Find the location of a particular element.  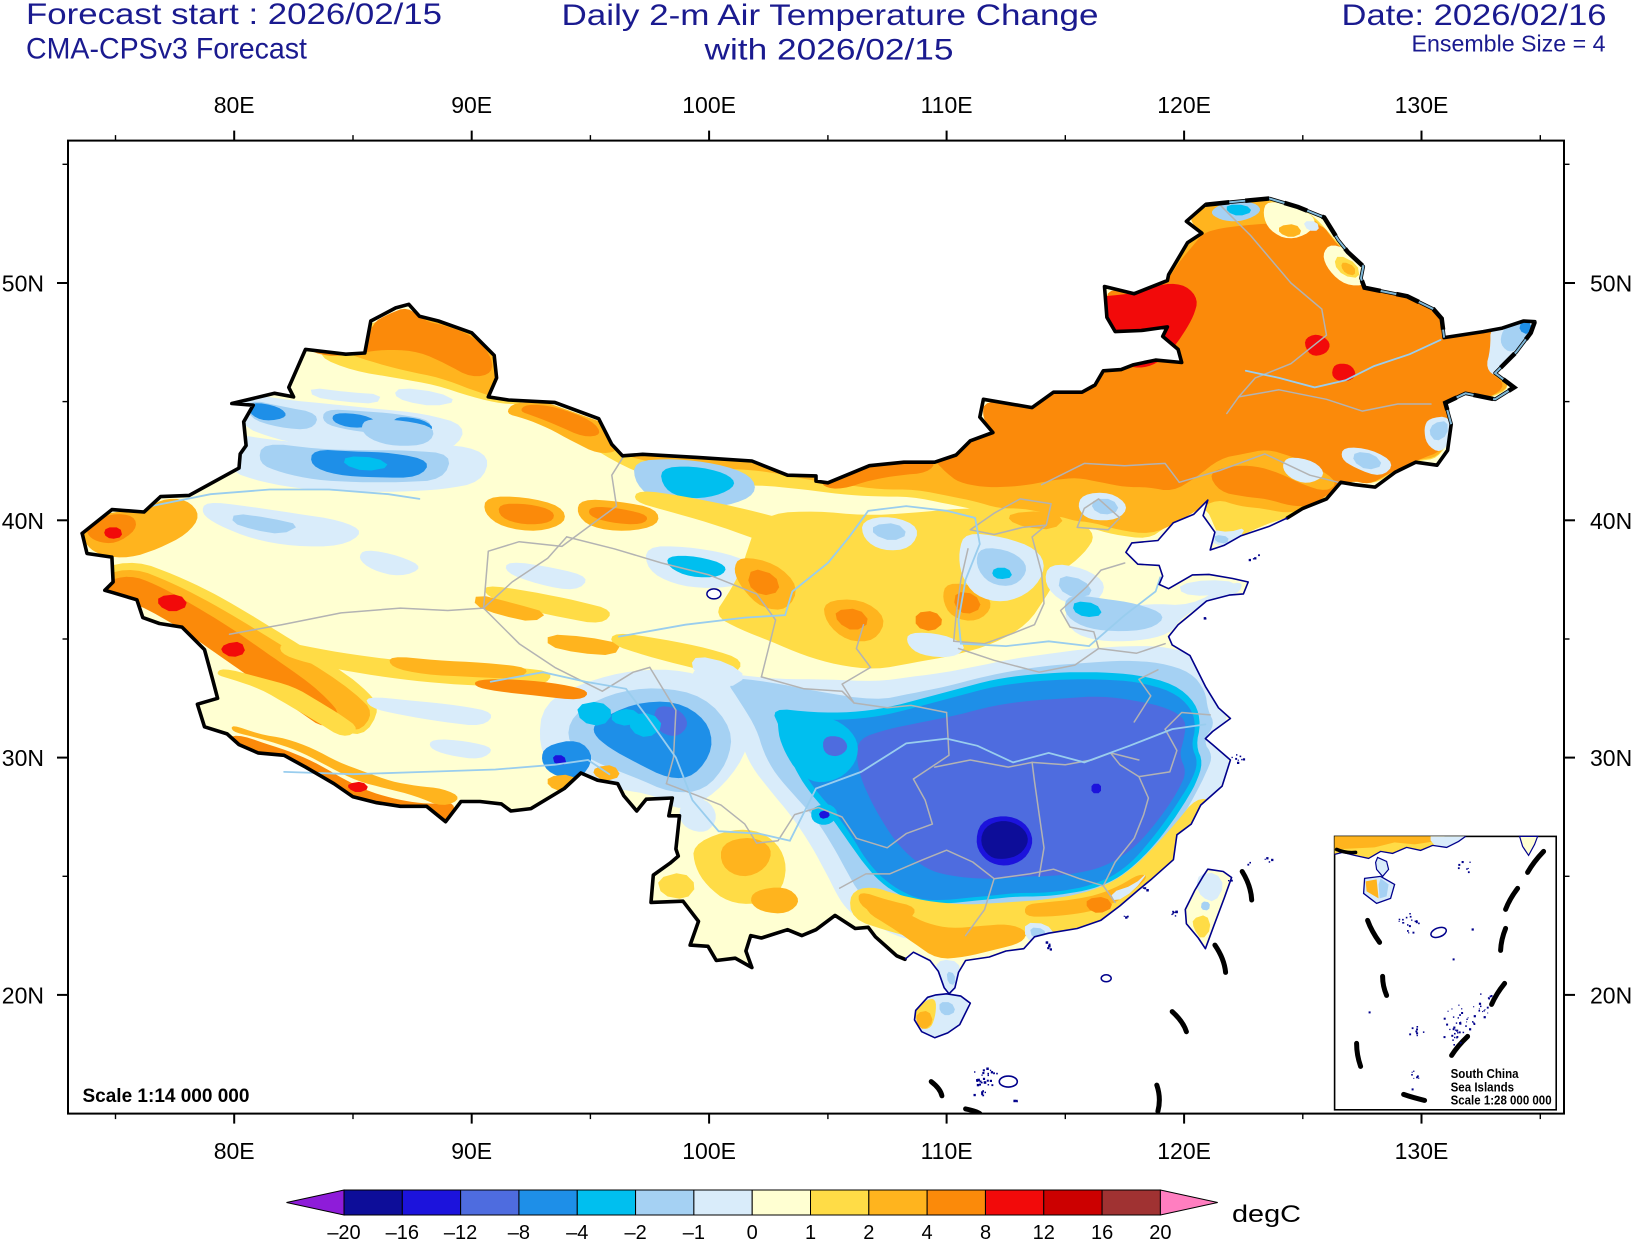

svg-text: Date: 2026/02/16 is located at coordinates (1474, 16).